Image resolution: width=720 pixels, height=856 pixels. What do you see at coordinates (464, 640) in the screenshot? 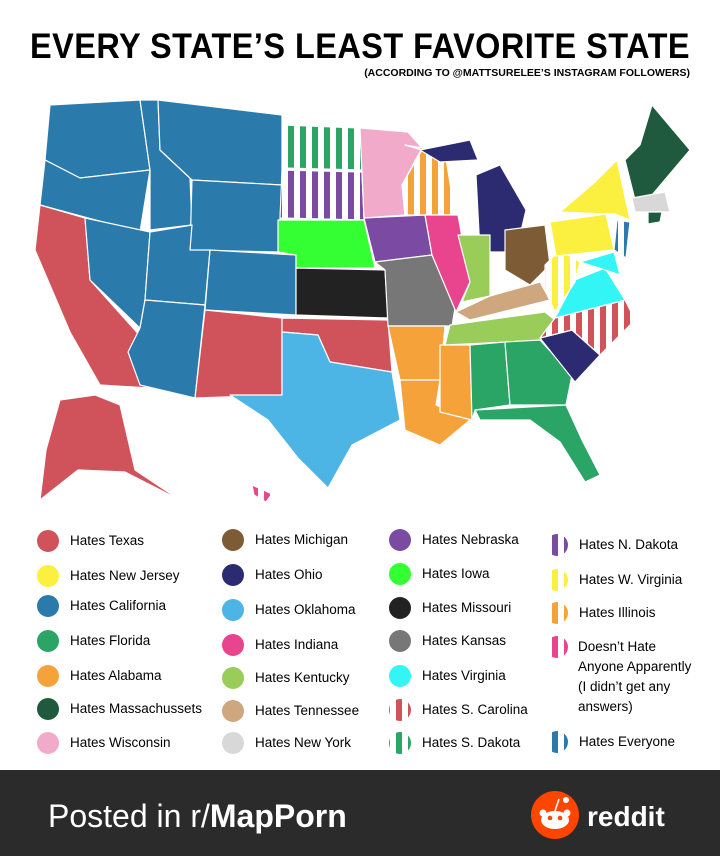
I see `legend-label: Hates Kansas` at bounding box center [464, 640].